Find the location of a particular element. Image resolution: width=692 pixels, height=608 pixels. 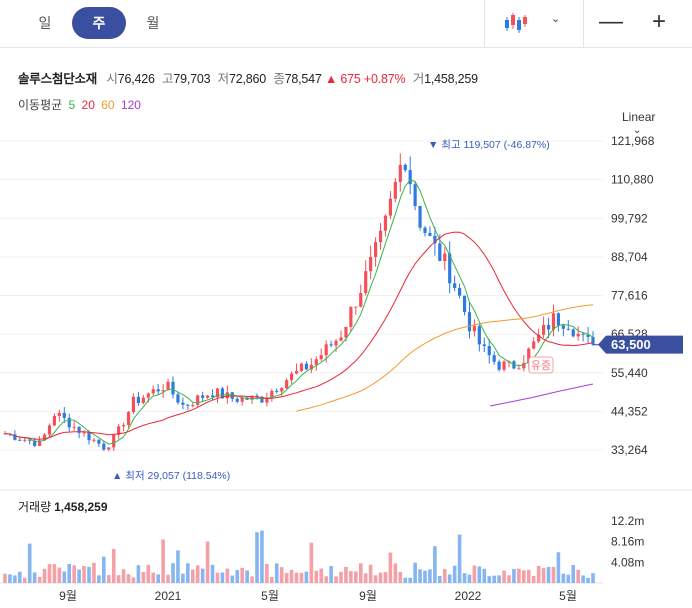

chevron-down-icon: ⌄ is located at coordinates (637, 130).